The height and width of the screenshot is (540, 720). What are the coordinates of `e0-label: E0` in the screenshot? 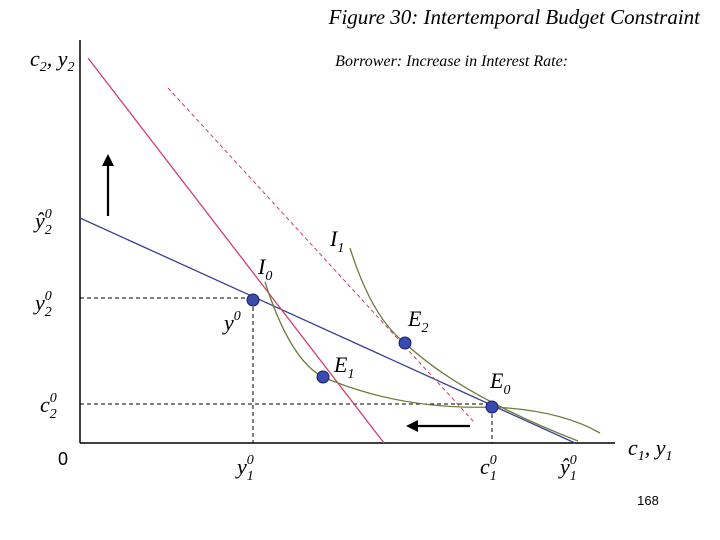 It's located at (499, 383).